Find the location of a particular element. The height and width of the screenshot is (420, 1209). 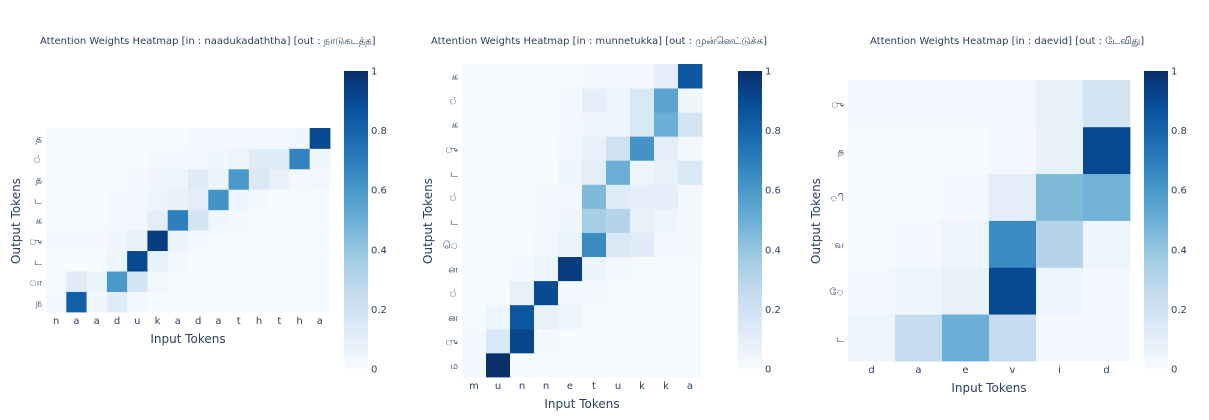

y-tick-label: ி is located at coordinates (837, 198).